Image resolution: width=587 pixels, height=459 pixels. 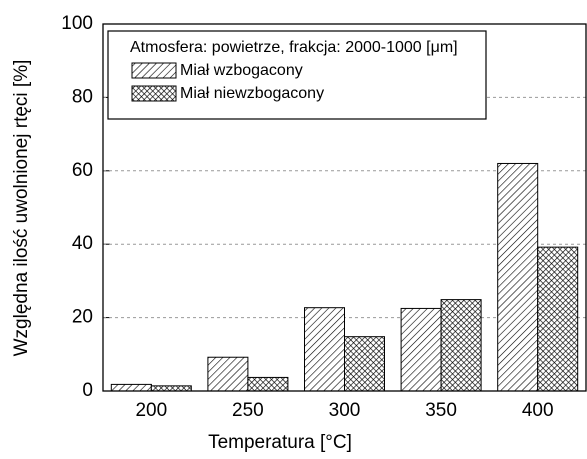 I want to click on x-tick-label: 300, so click(x=345, y=410).